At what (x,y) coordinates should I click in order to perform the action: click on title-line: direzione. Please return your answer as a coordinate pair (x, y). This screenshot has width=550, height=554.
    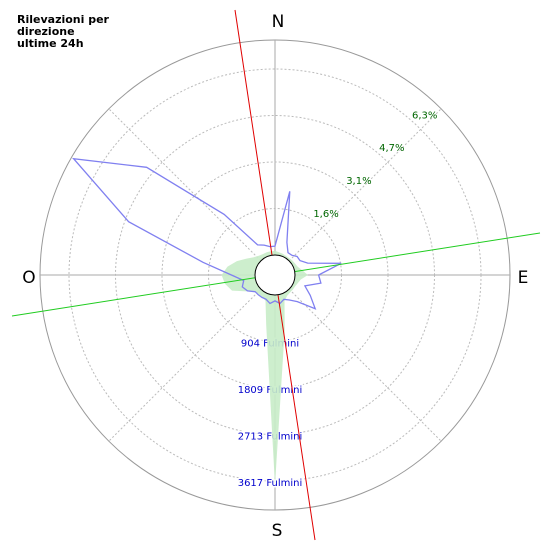
    Looking at the image, I should click on (46, 31).